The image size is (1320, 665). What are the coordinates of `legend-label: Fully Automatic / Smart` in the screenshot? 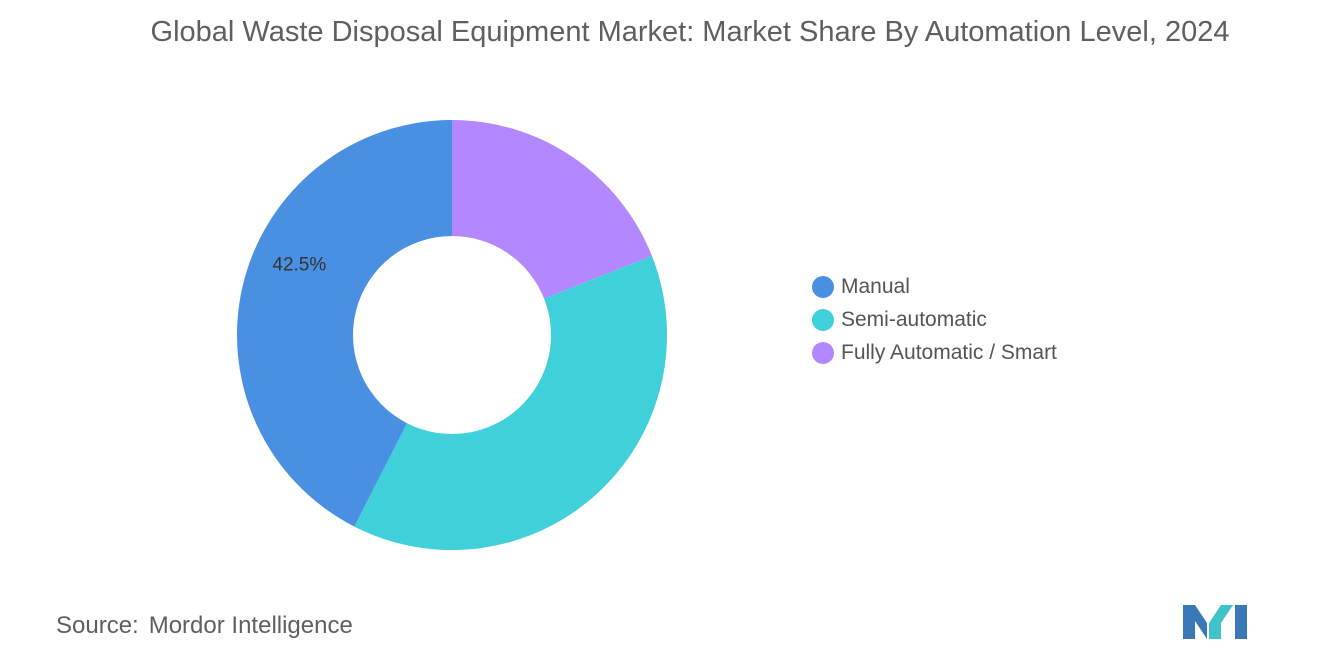 It's located at (949, 352).